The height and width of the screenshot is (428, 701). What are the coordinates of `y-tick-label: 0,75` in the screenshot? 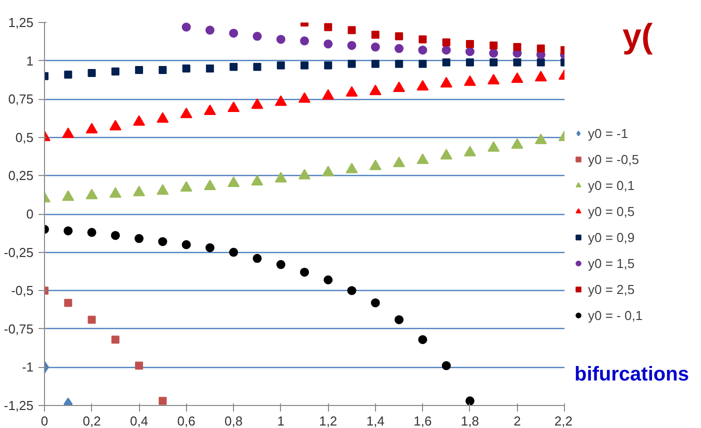 It's located at (21, 99).